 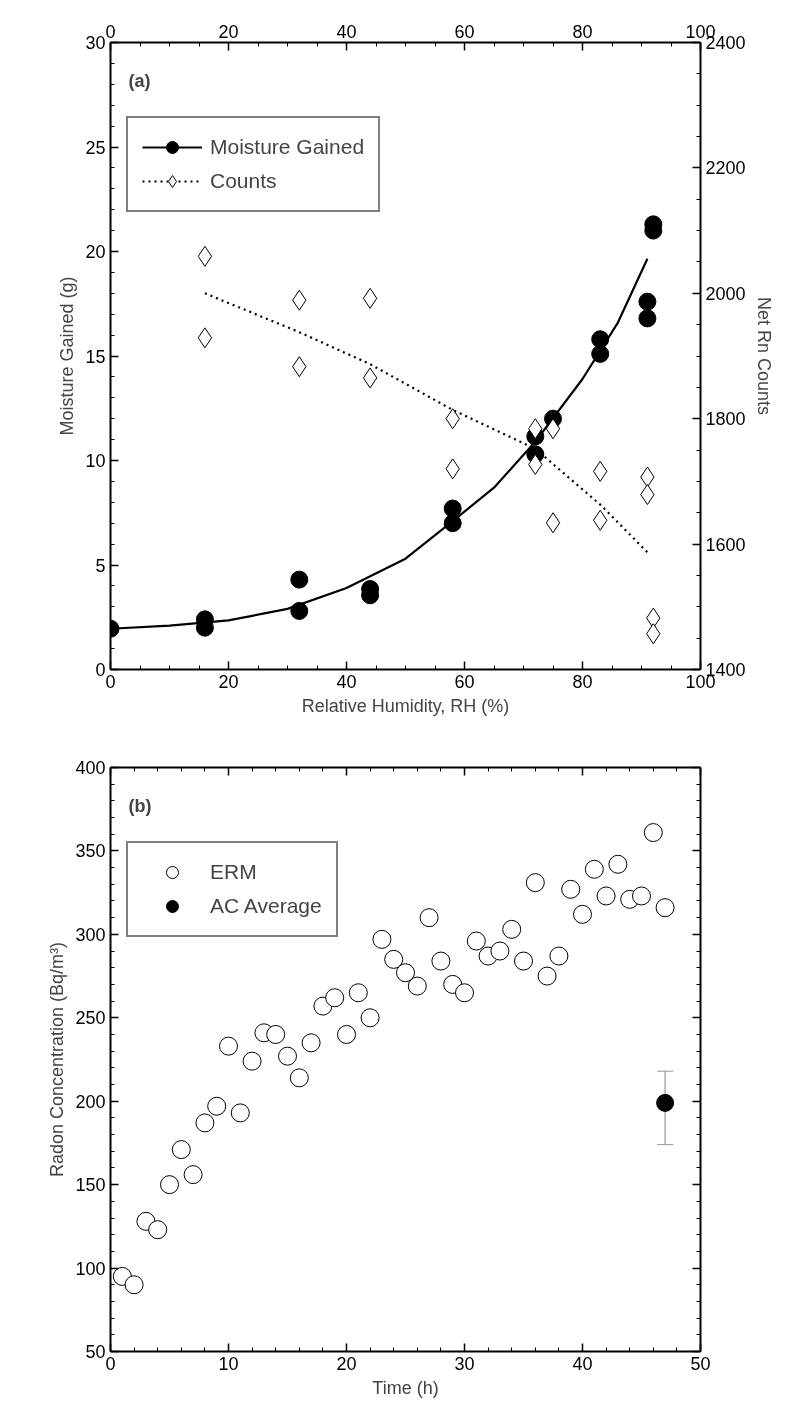 What do you see at coordinates (90, 1018) in the screenshot?
I see `y-tick-label: 250` at bounding box center [90, 1018].